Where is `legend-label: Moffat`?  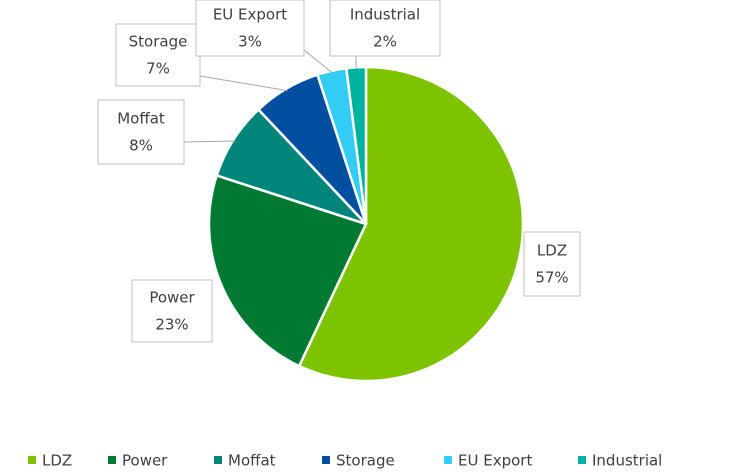
legend-label: Moffat is located at coordinates (252, 461).